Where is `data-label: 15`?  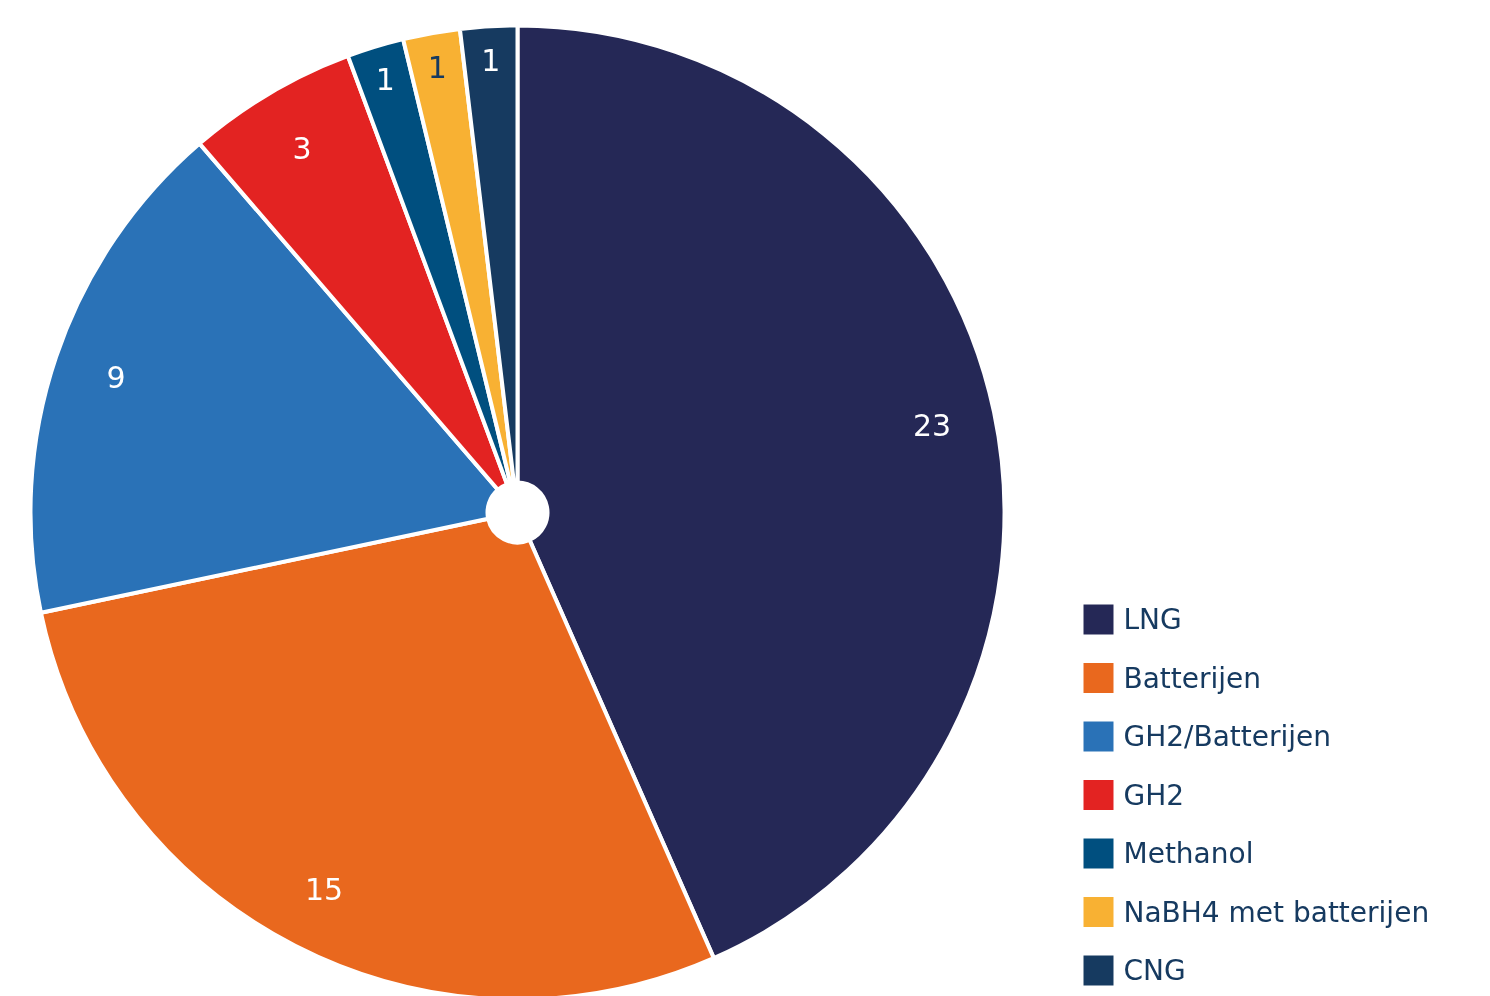 data-label: 15 is located at coordinates (324, 890).